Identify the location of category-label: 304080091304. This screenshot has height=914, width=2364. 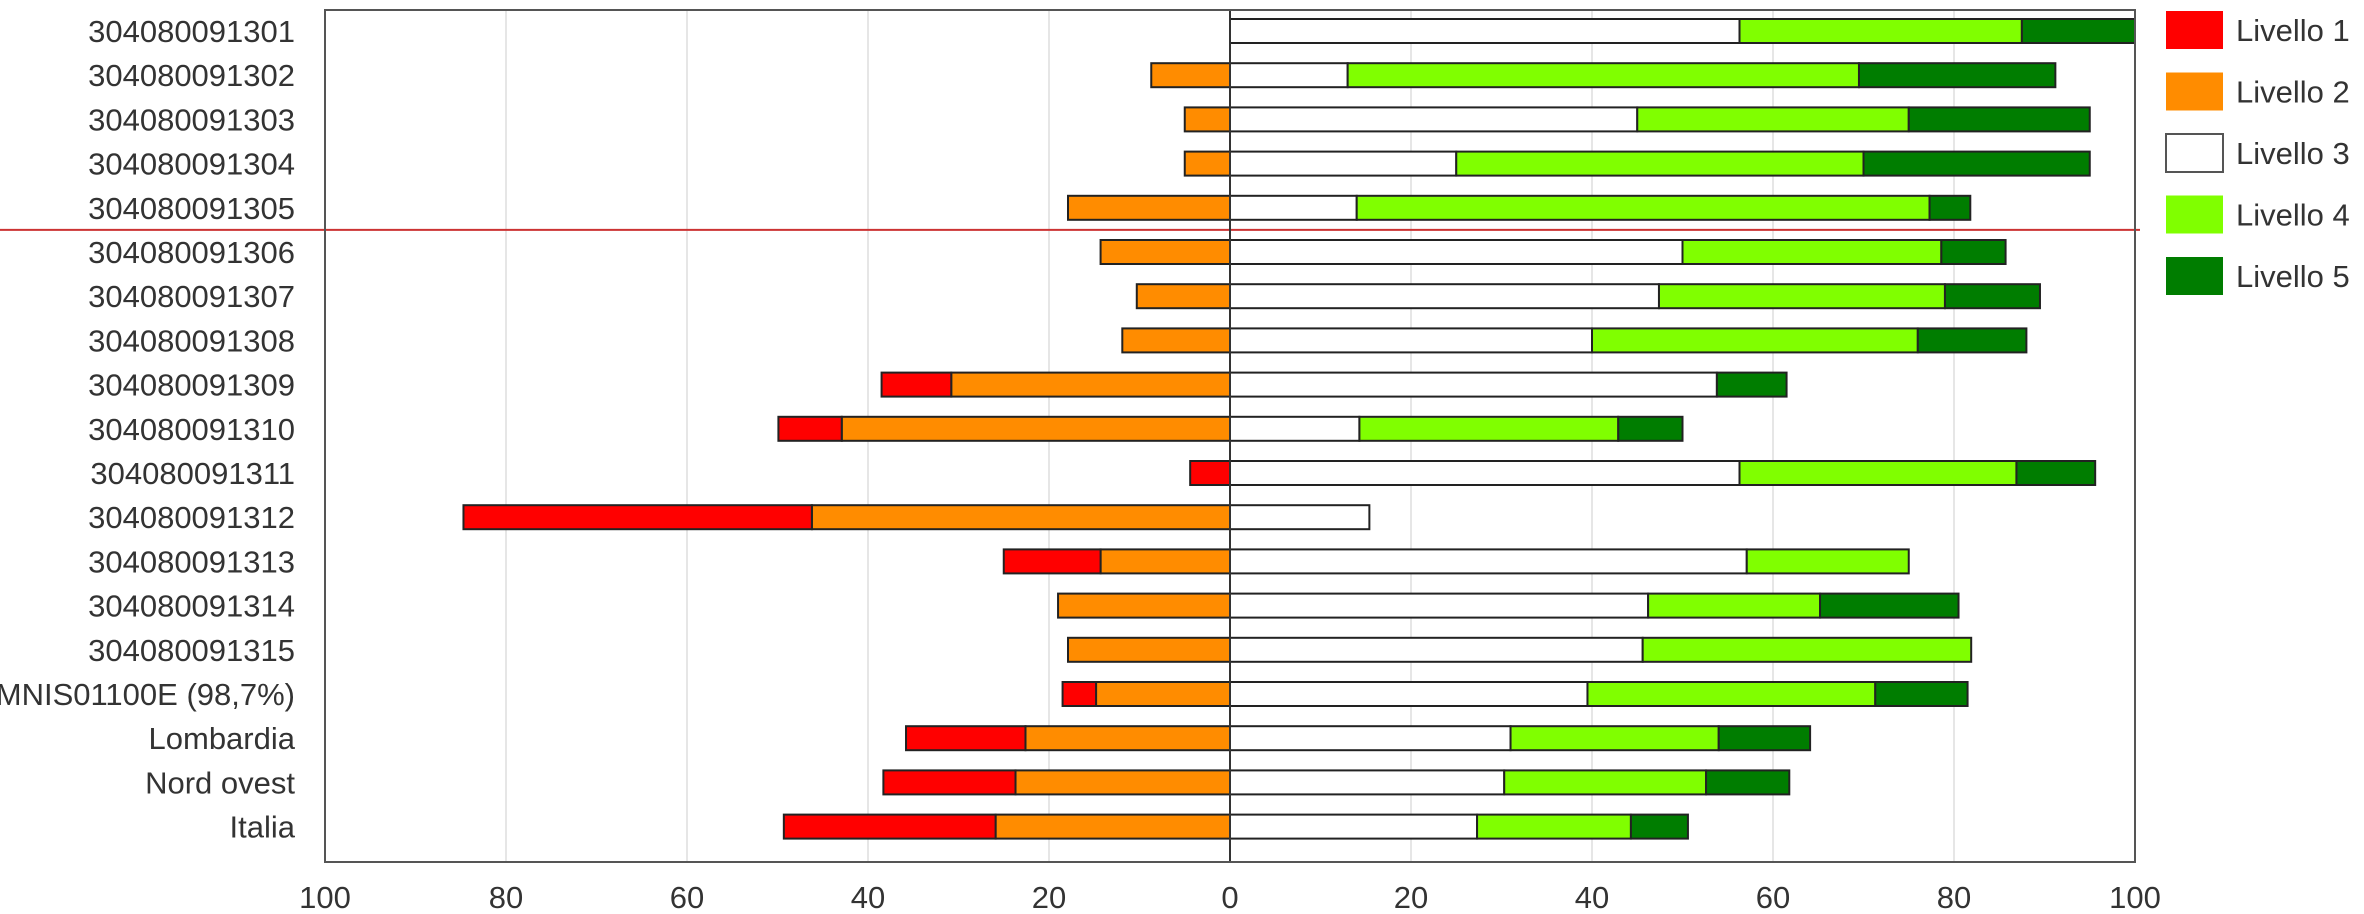
(191, 164).